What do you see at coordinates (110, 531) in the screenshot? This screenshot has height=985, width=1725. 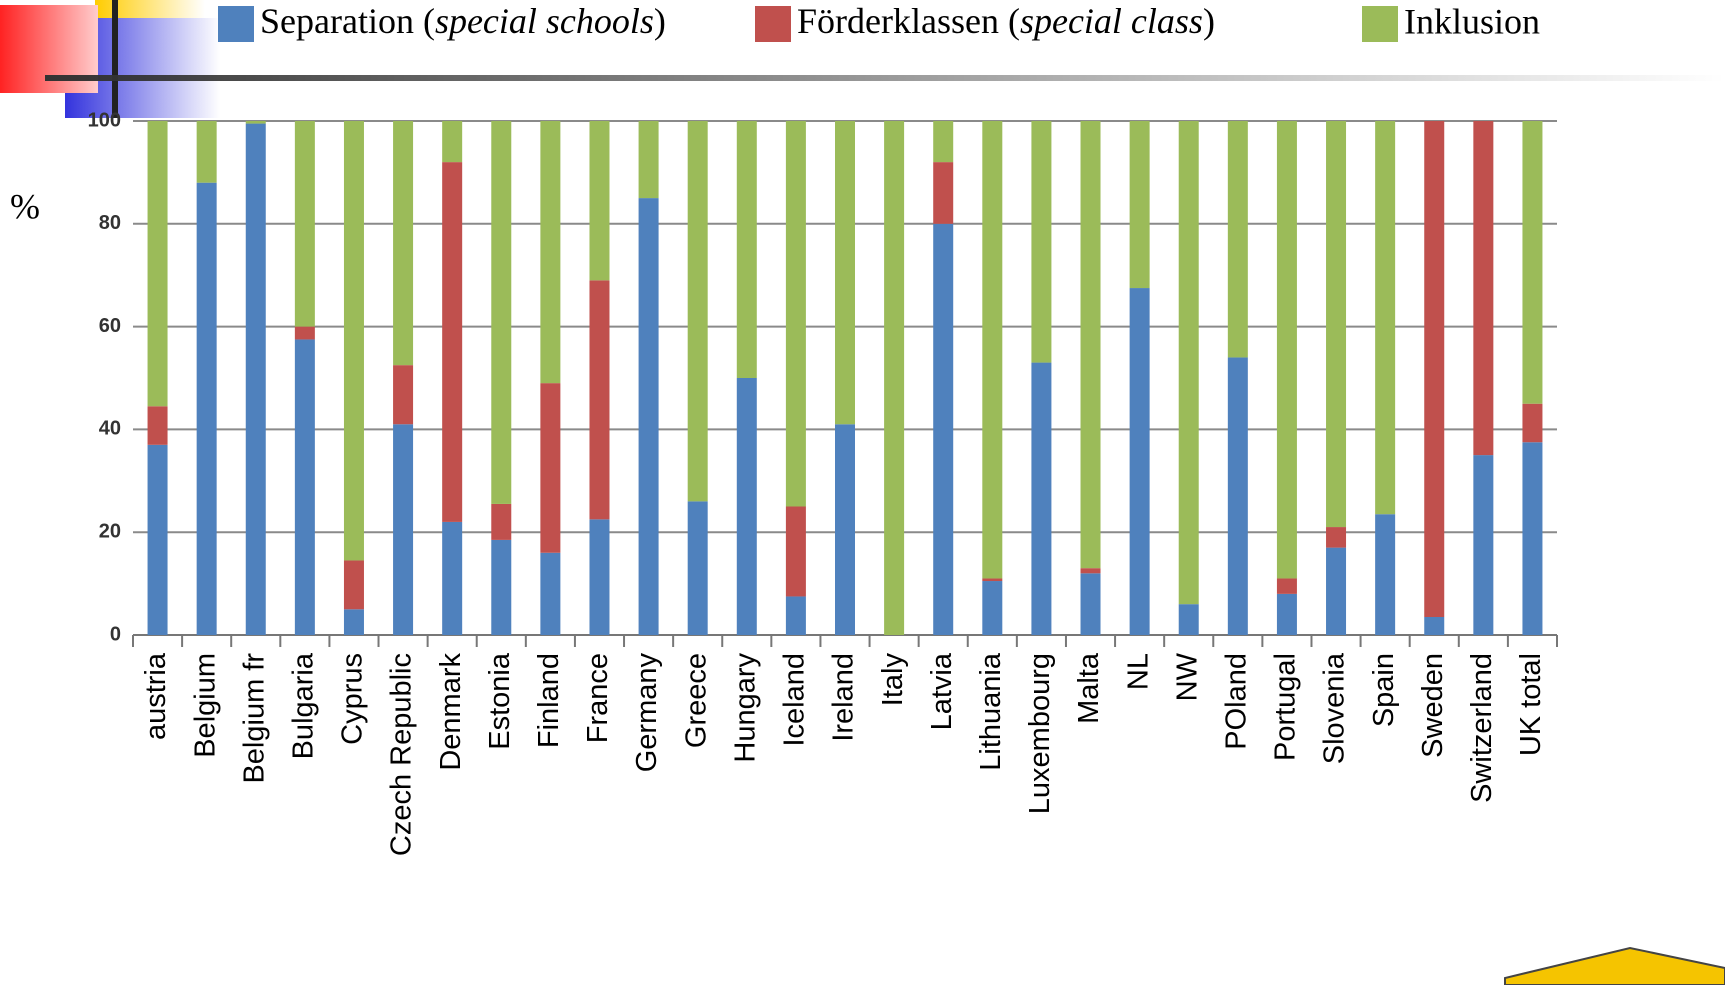 I see `y-tick-label: 20` at bounding box center [110, 531].